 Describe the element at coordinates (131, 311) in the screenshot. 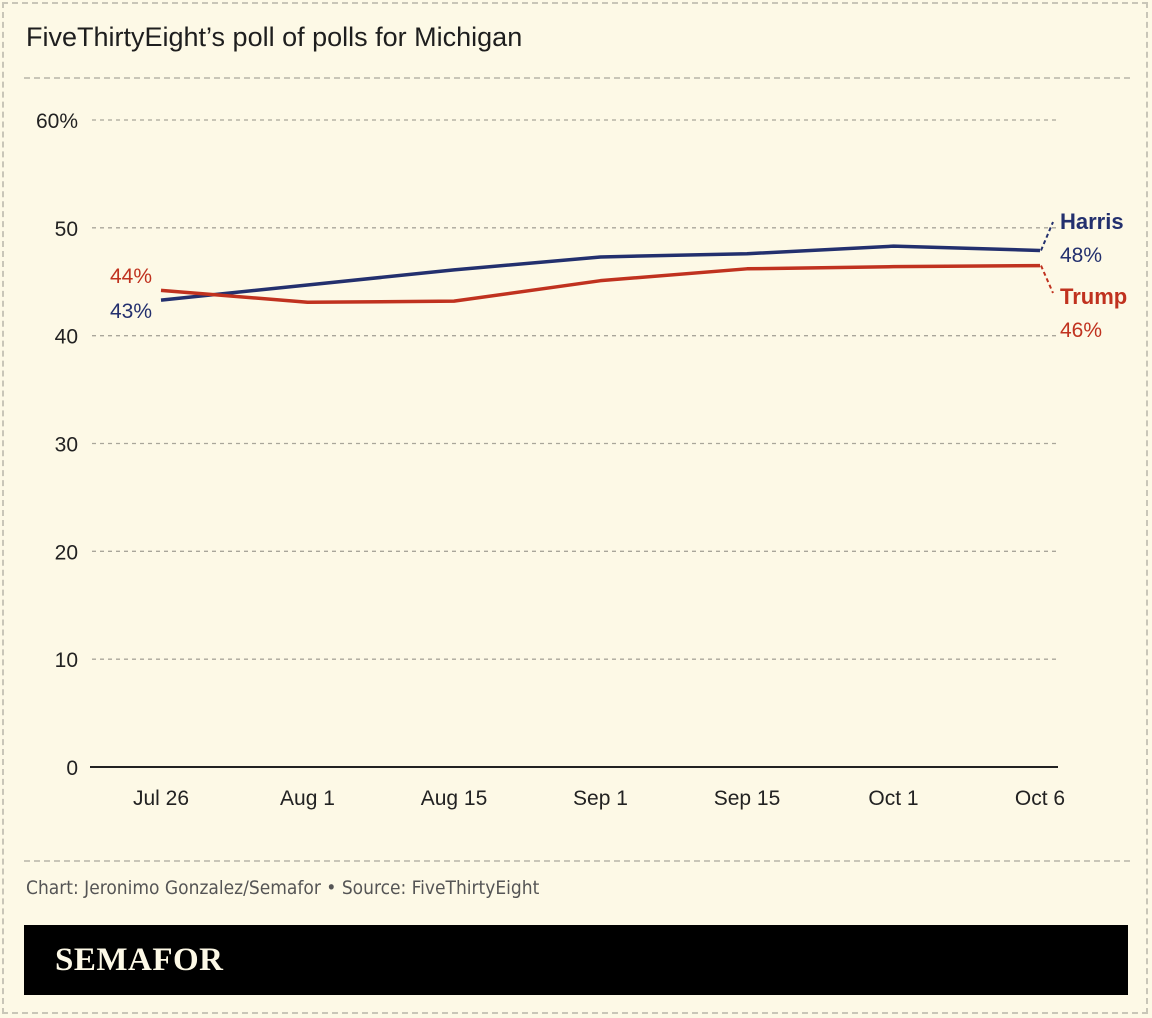

I see `harris-start-label: 43%` at that location.